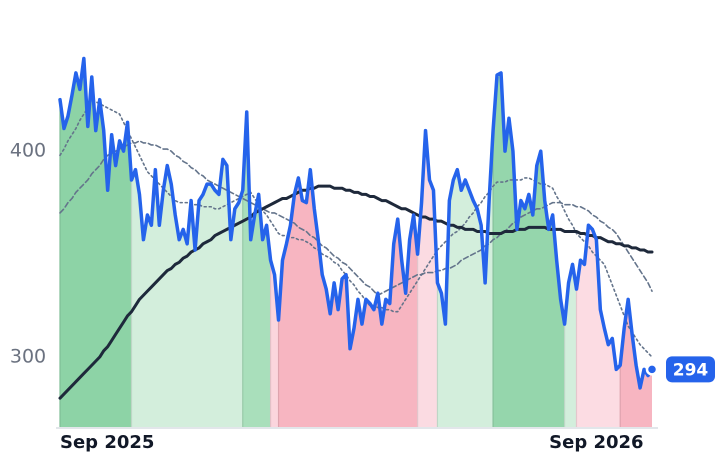  I want to click on x-tick-label: Sep 2025, so click(107, 442).